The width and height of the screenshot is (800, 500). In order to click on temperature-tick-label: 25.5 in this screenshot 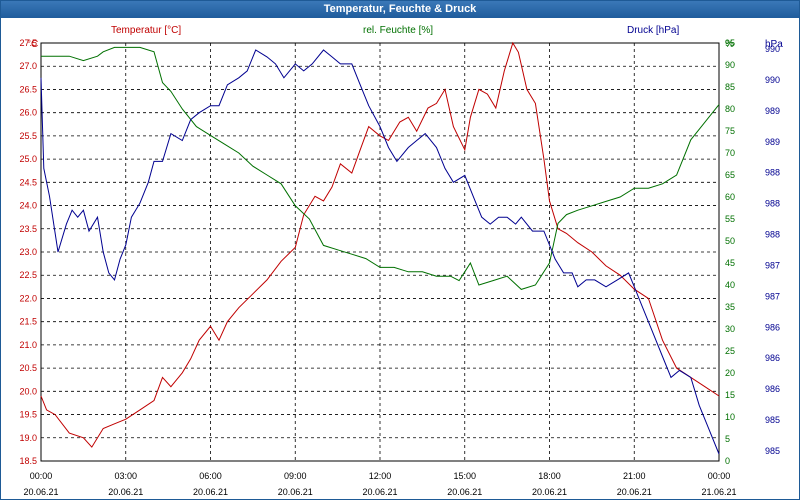, I will do `click(28, 136)`.